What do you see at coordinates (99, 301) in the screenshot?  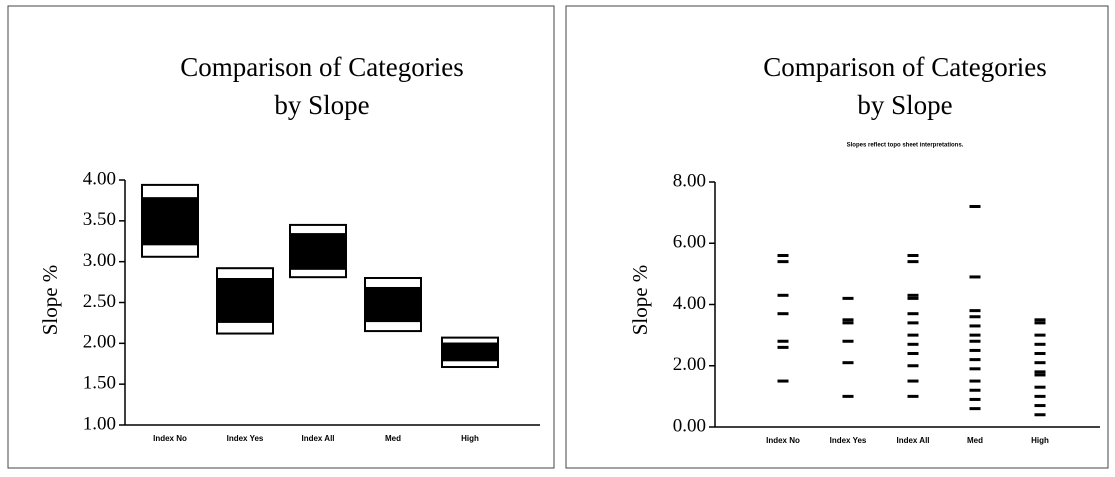 I see `y-tick-label: 2.50` at bounding box center [99, 301].